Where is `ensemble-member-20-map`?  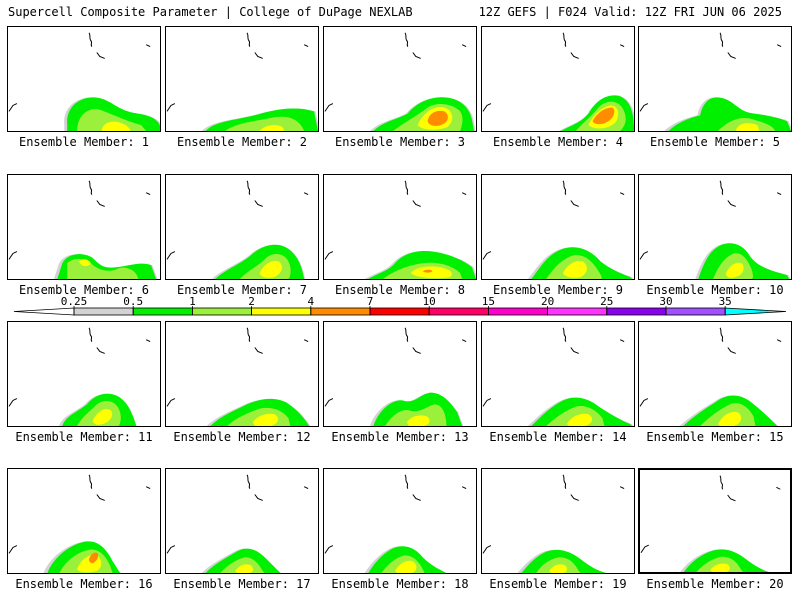
ensemble-member-20-map is located at coordinates (715, 521).